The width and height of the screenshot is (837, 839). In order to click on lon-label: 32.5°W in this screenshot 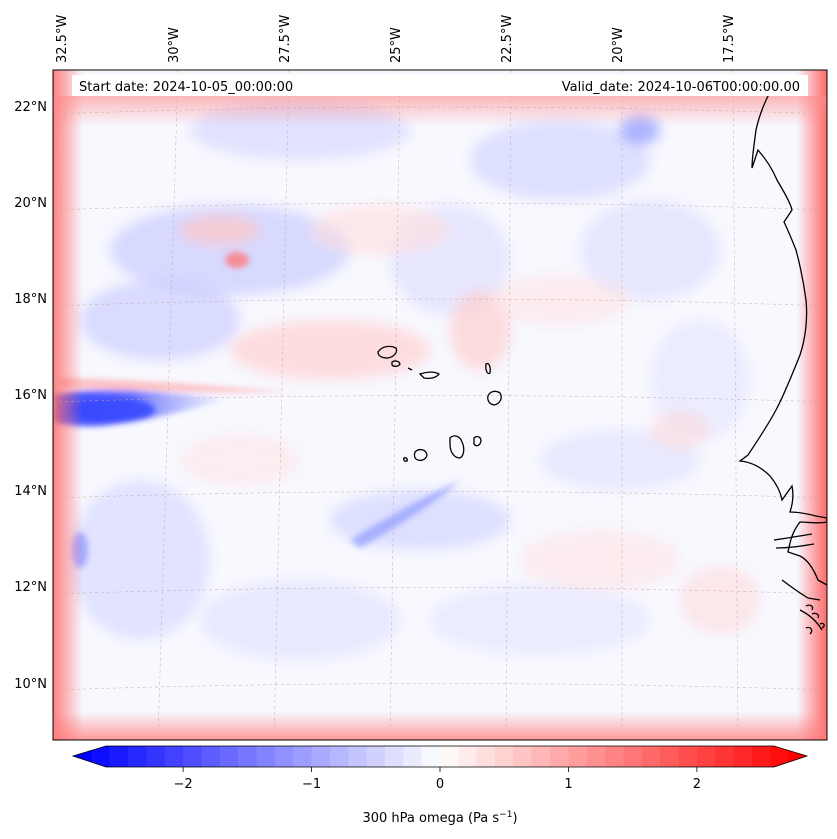, I will do `click(62, 39)`.